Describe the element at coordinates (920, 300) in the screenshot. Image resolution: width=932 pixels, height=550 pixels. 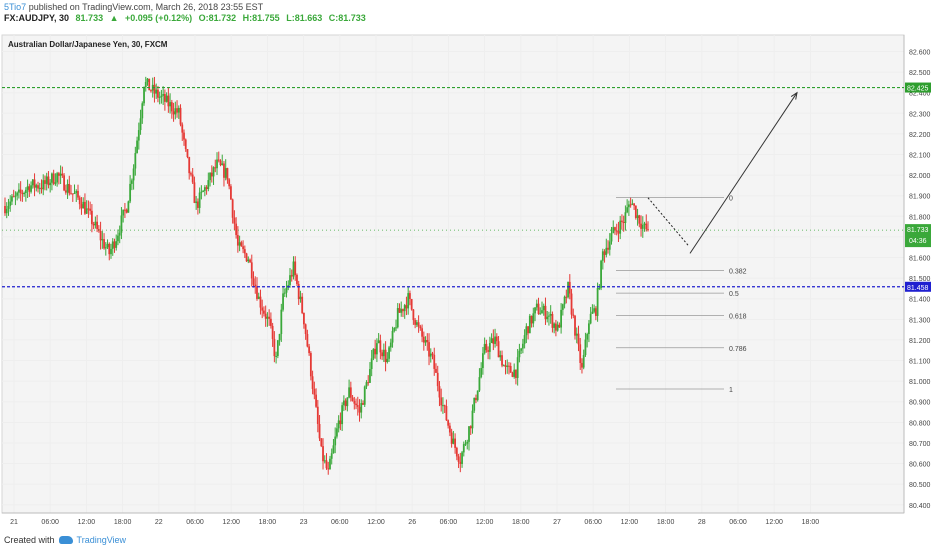
I see `y-tick-label: 81.400` at that location.